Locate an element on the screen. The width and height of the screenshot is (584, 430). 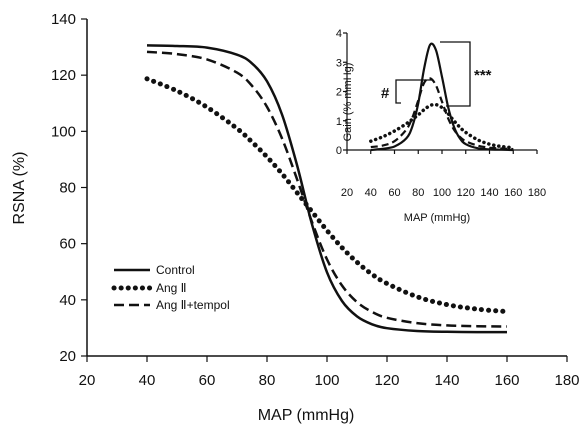
main-x-tick-label: 140 is located at coordinates (446, 380).